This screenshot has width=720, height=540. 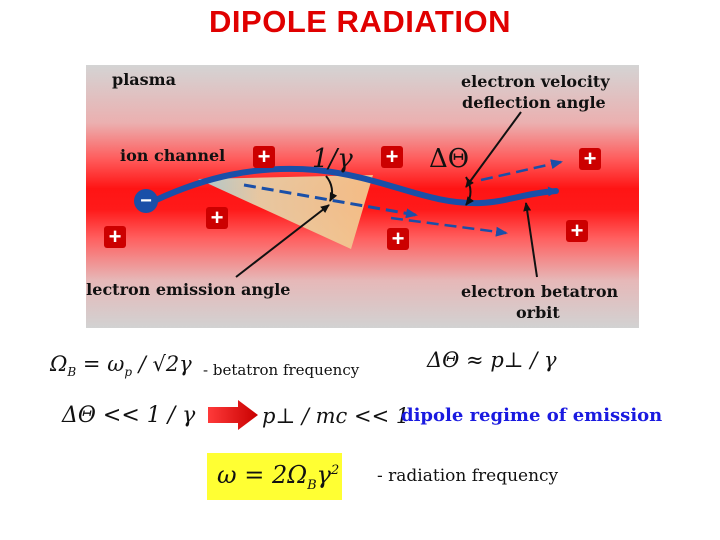 What do you see at coordinates (530, 240) in the screenshot?
I see `orbit-pointer` at bounding box center [530, 240].